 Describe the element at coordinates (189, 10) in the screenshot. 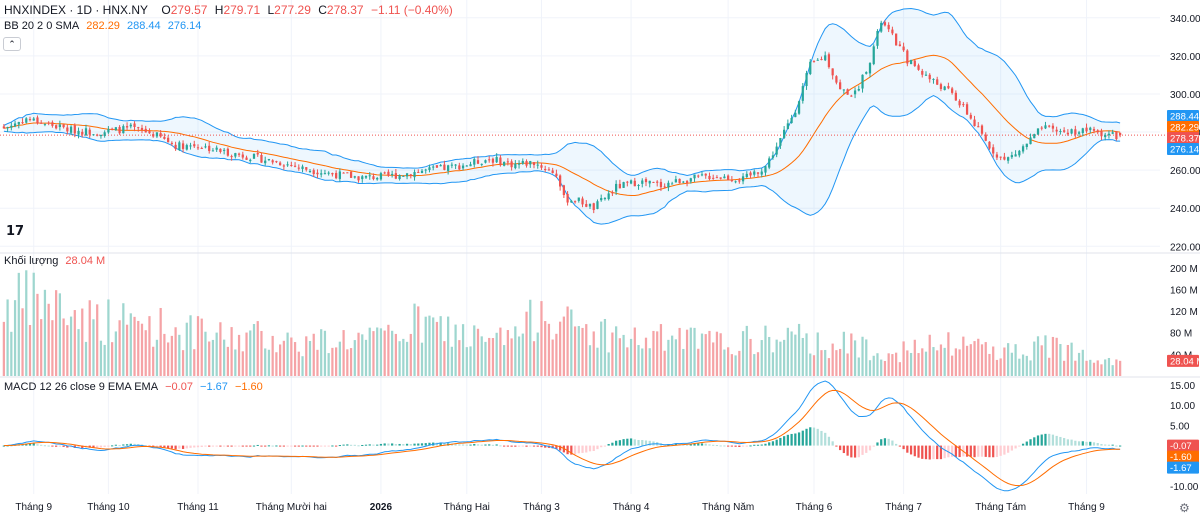

I see `open-value: 279.57` at that location.